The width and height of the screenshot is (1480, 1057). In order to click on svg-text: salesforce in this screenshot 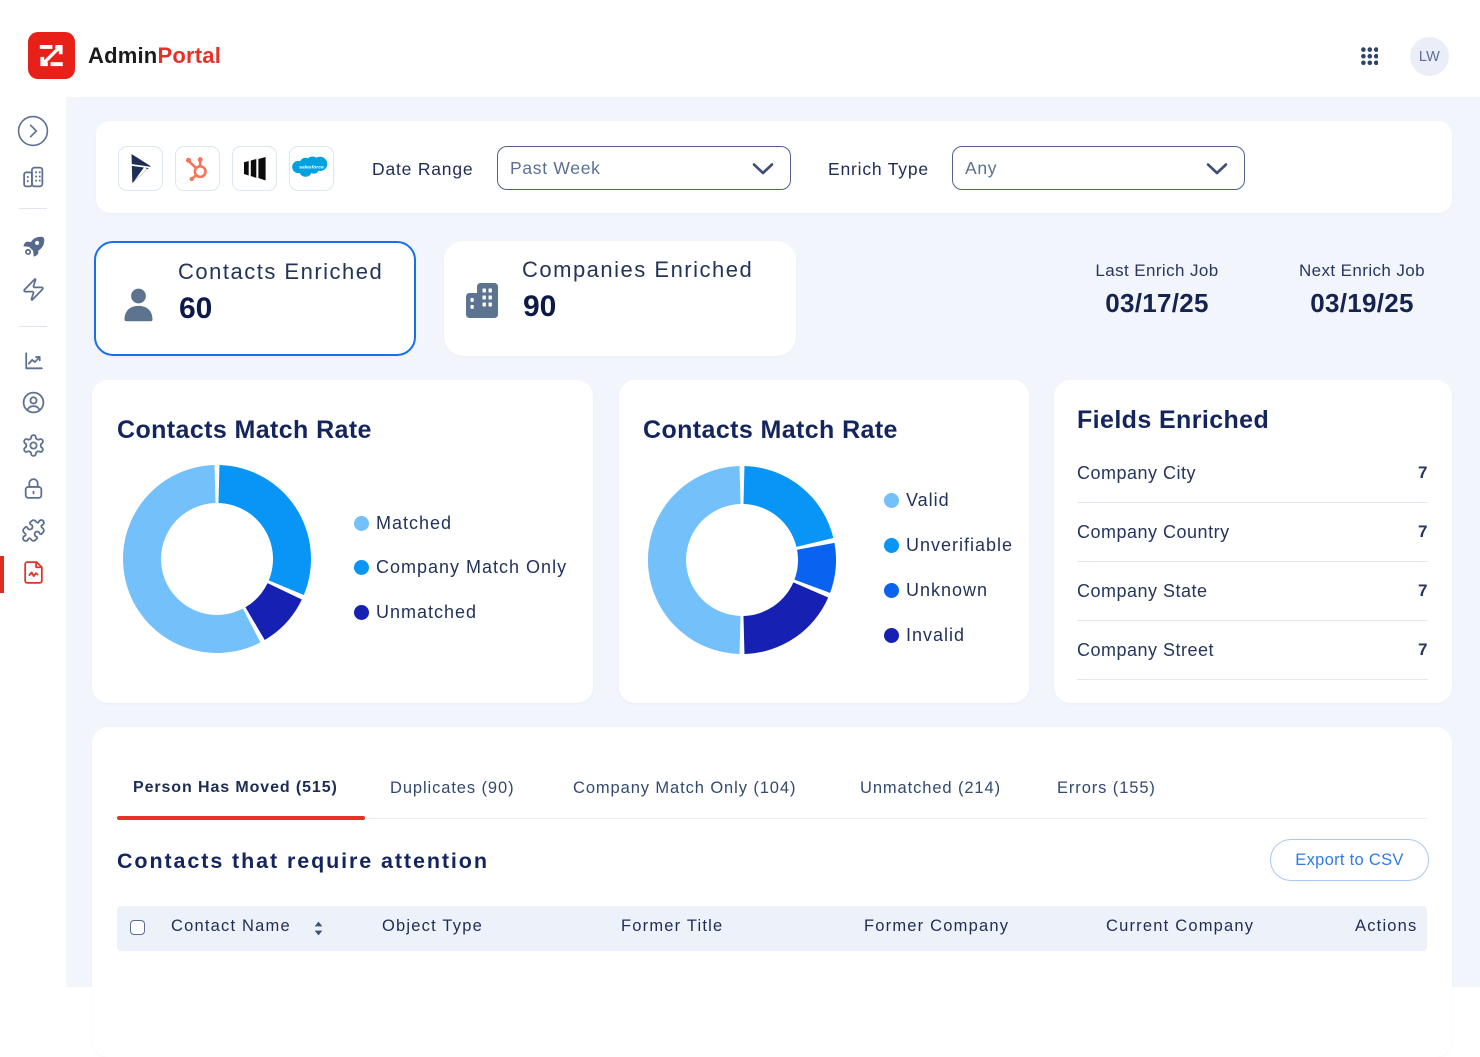, I will do `click(311, 168)`.